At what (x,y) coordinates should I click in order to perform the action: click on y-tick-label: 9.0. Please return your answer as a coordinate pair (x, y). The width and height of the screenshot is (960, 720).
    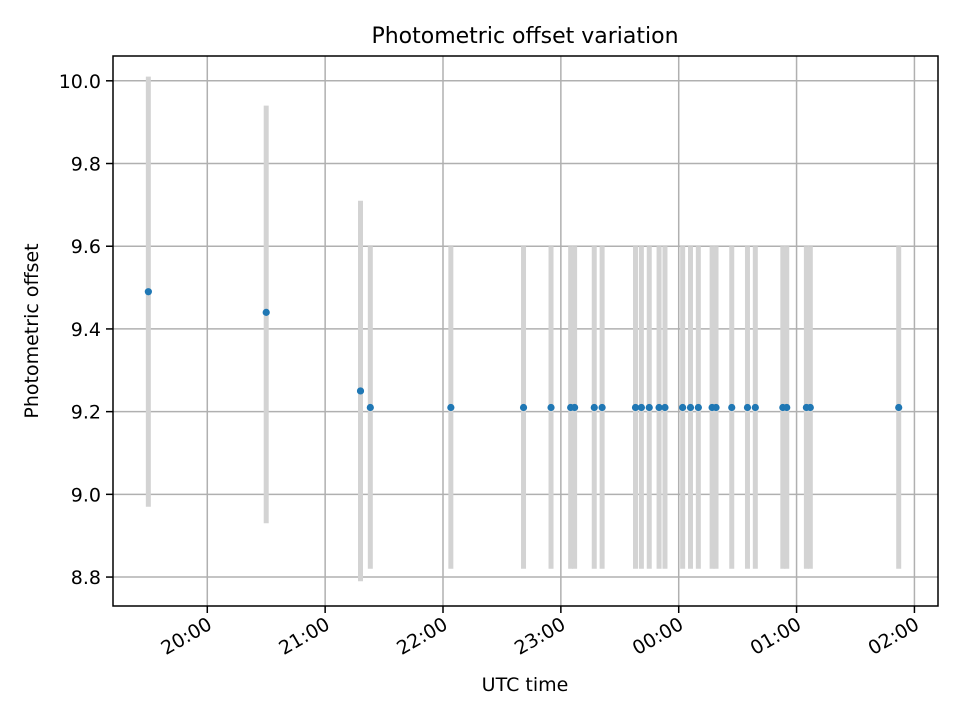
    Looking at the image, I should click on (86, 495).